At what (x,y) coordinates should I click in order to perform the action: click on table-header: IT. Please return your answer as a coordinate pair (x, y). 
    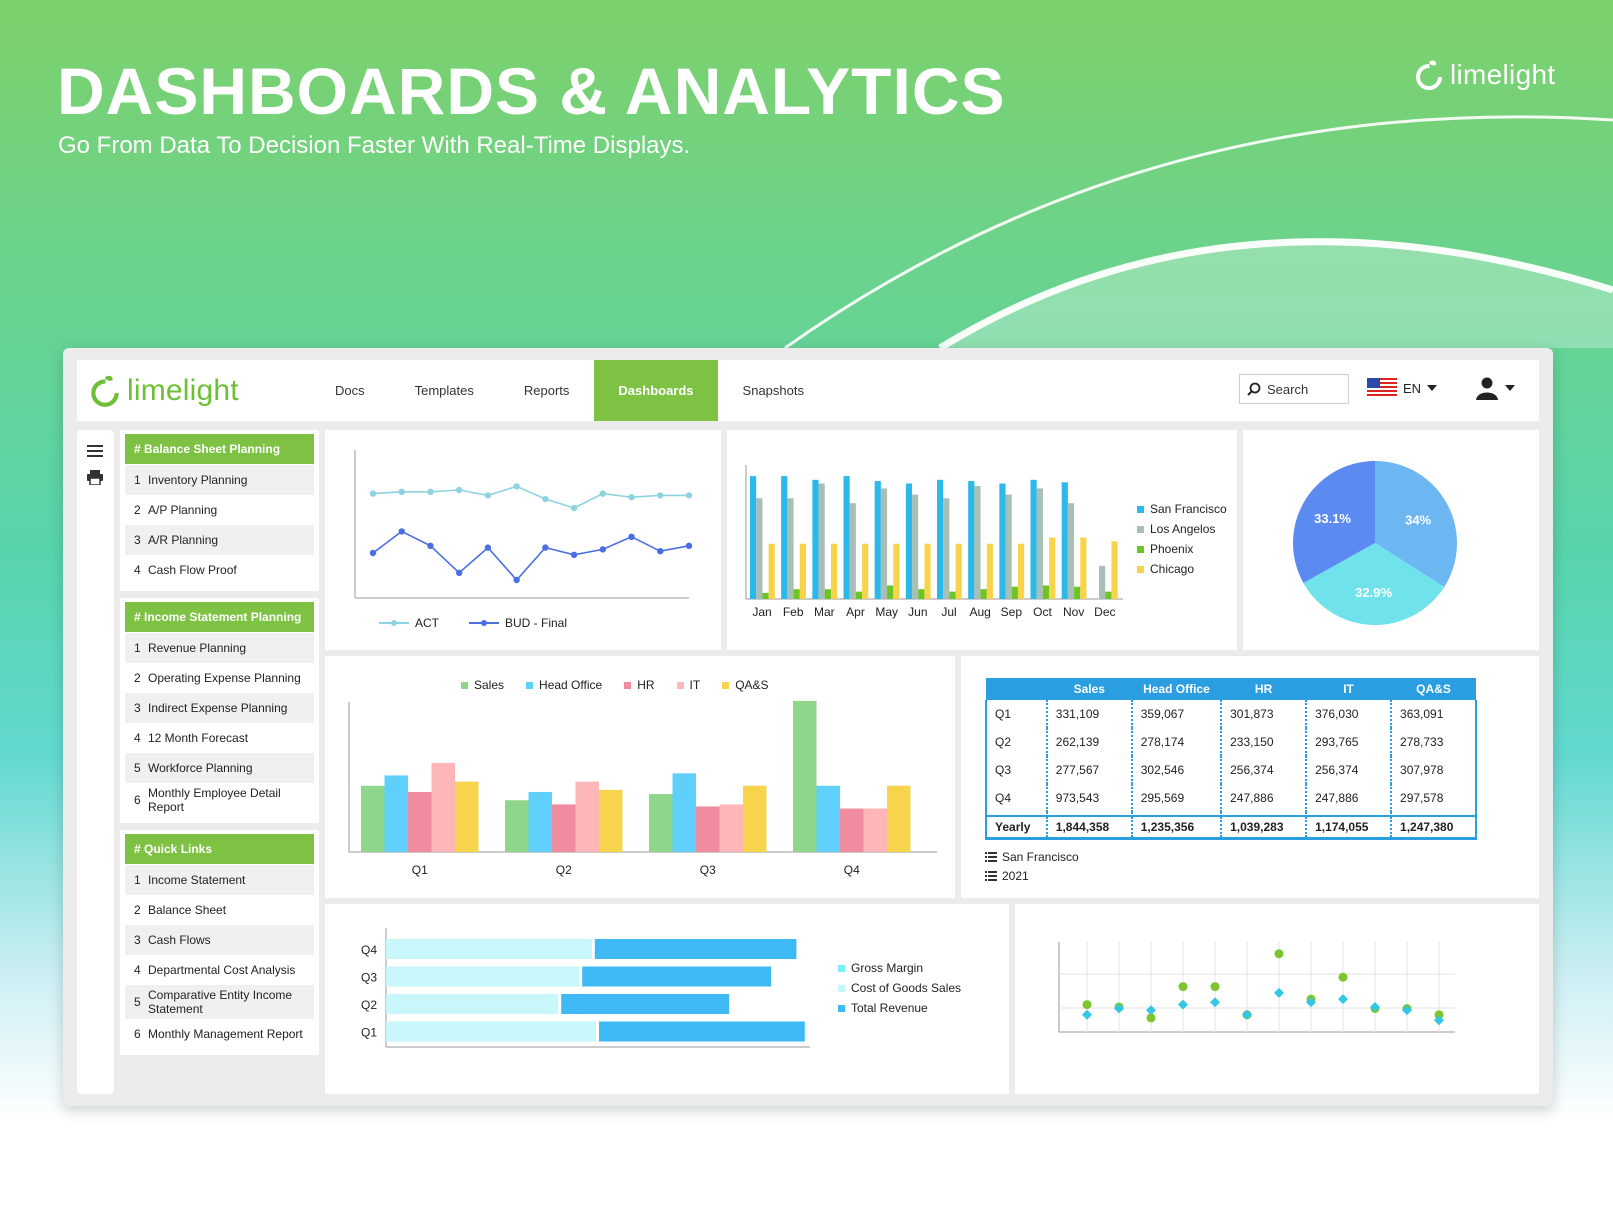
    Looking at the image, I should click on (1349, 689).